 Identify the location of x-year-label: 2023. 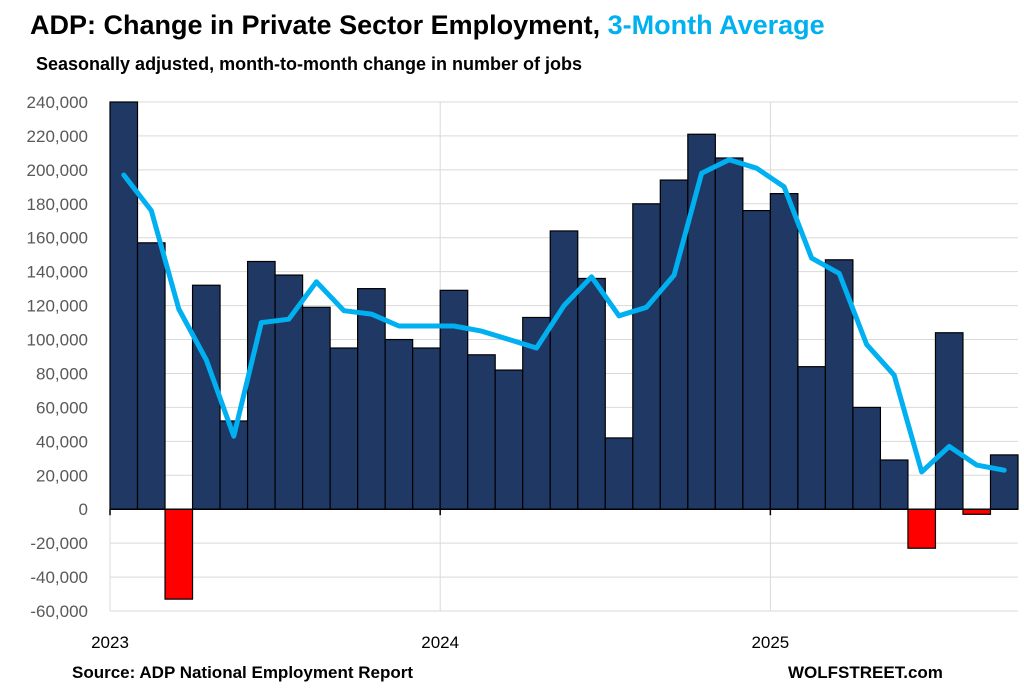
(110, 642).